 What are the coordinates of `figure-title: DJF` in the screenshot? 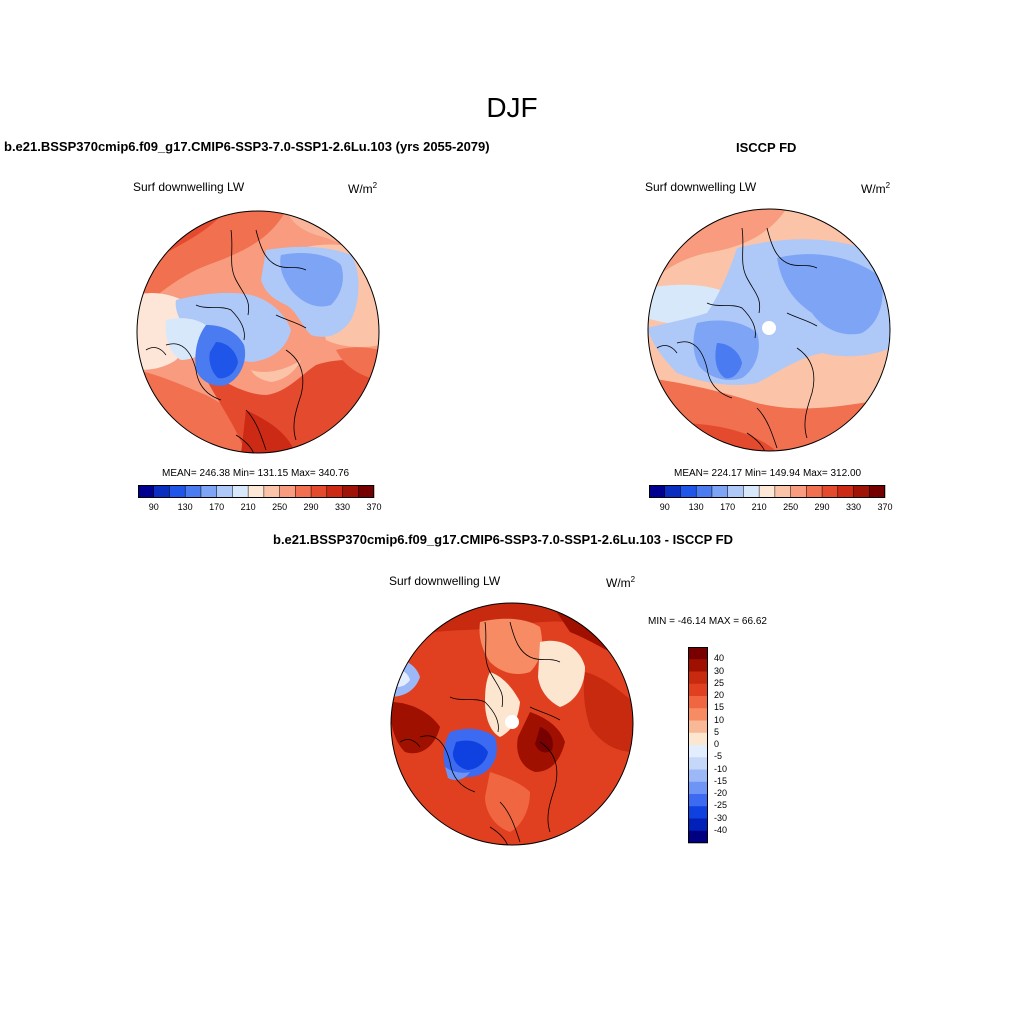 It's located at (512, 107).